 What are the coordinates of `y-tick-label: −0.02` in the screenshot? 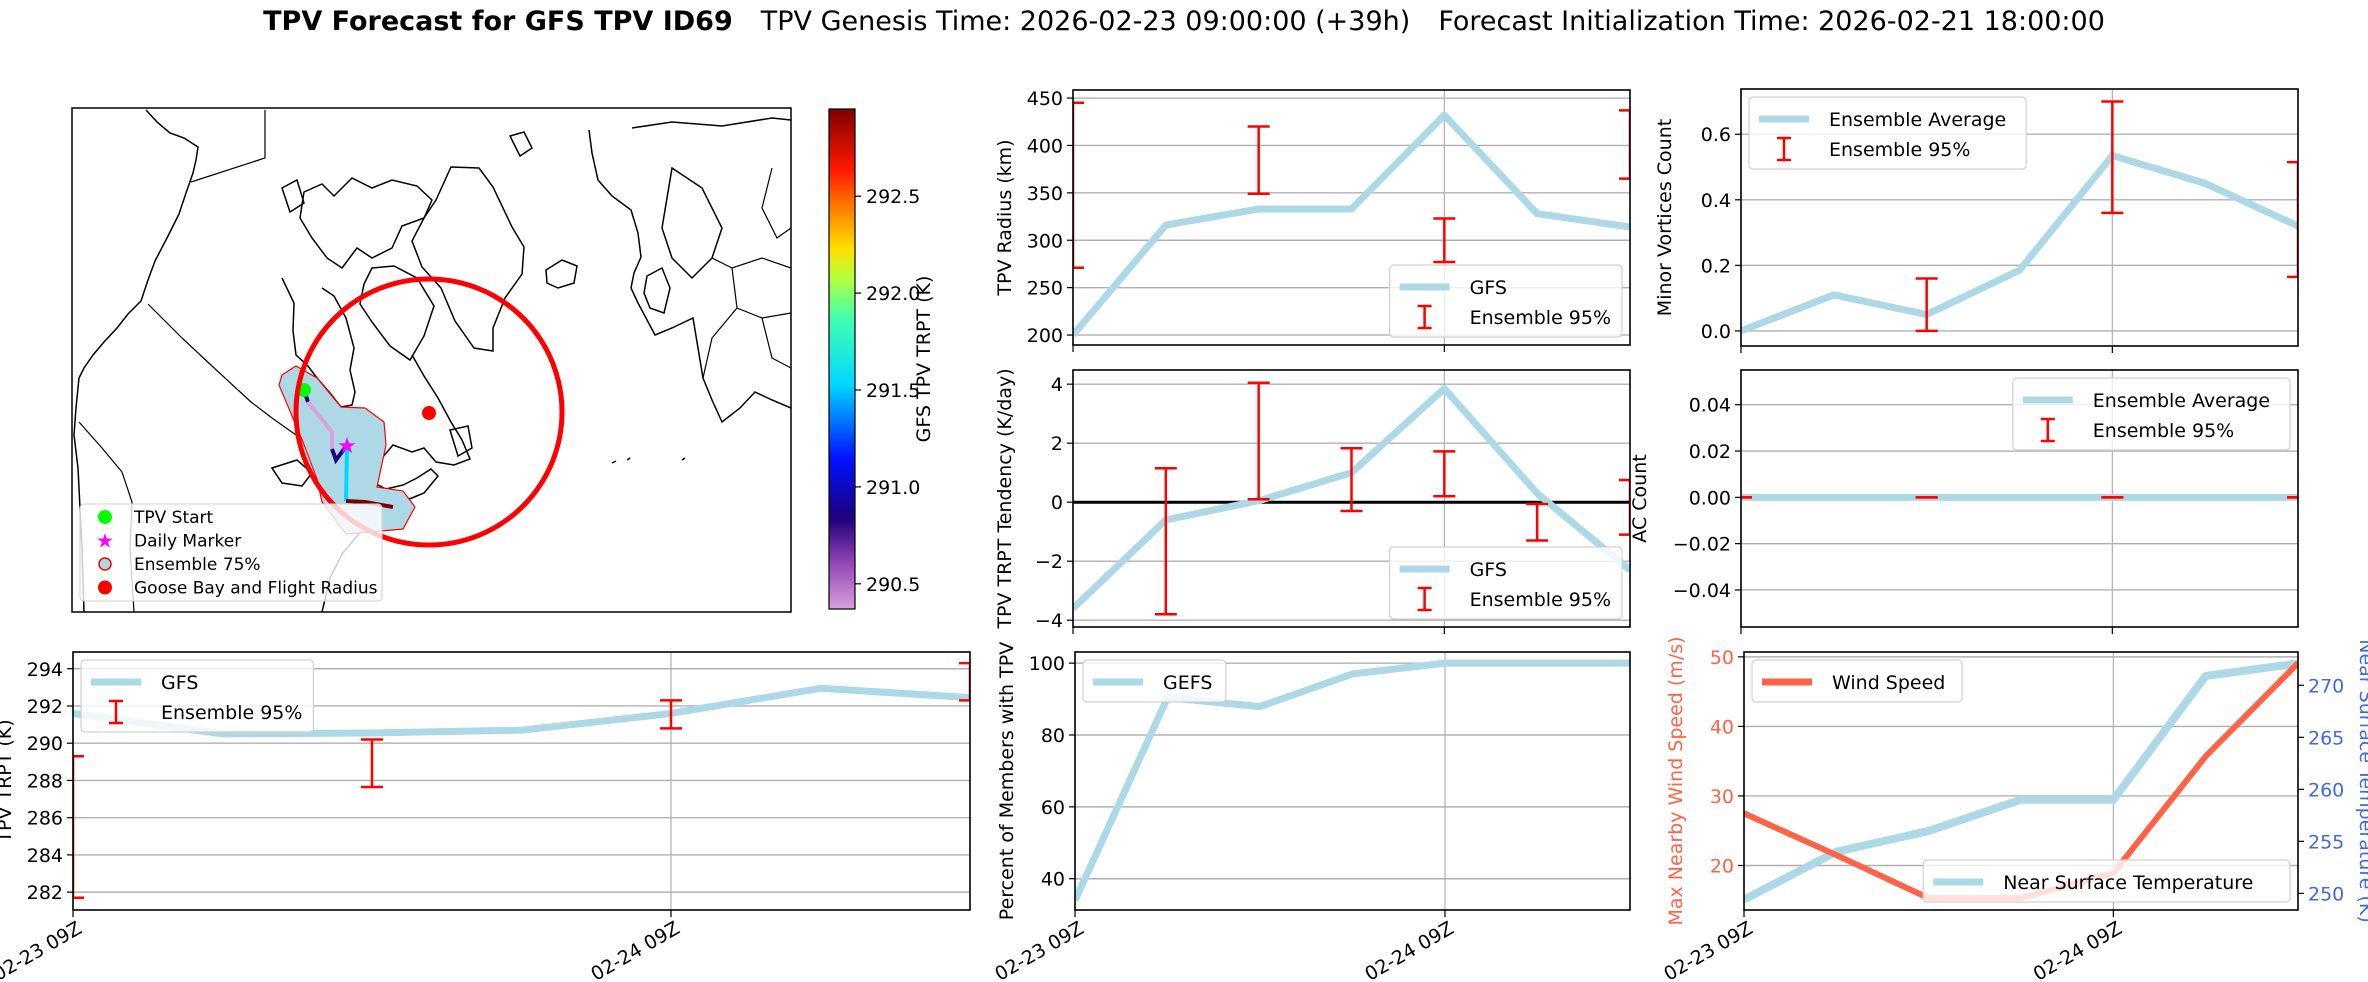 It's located at (1702, 545).